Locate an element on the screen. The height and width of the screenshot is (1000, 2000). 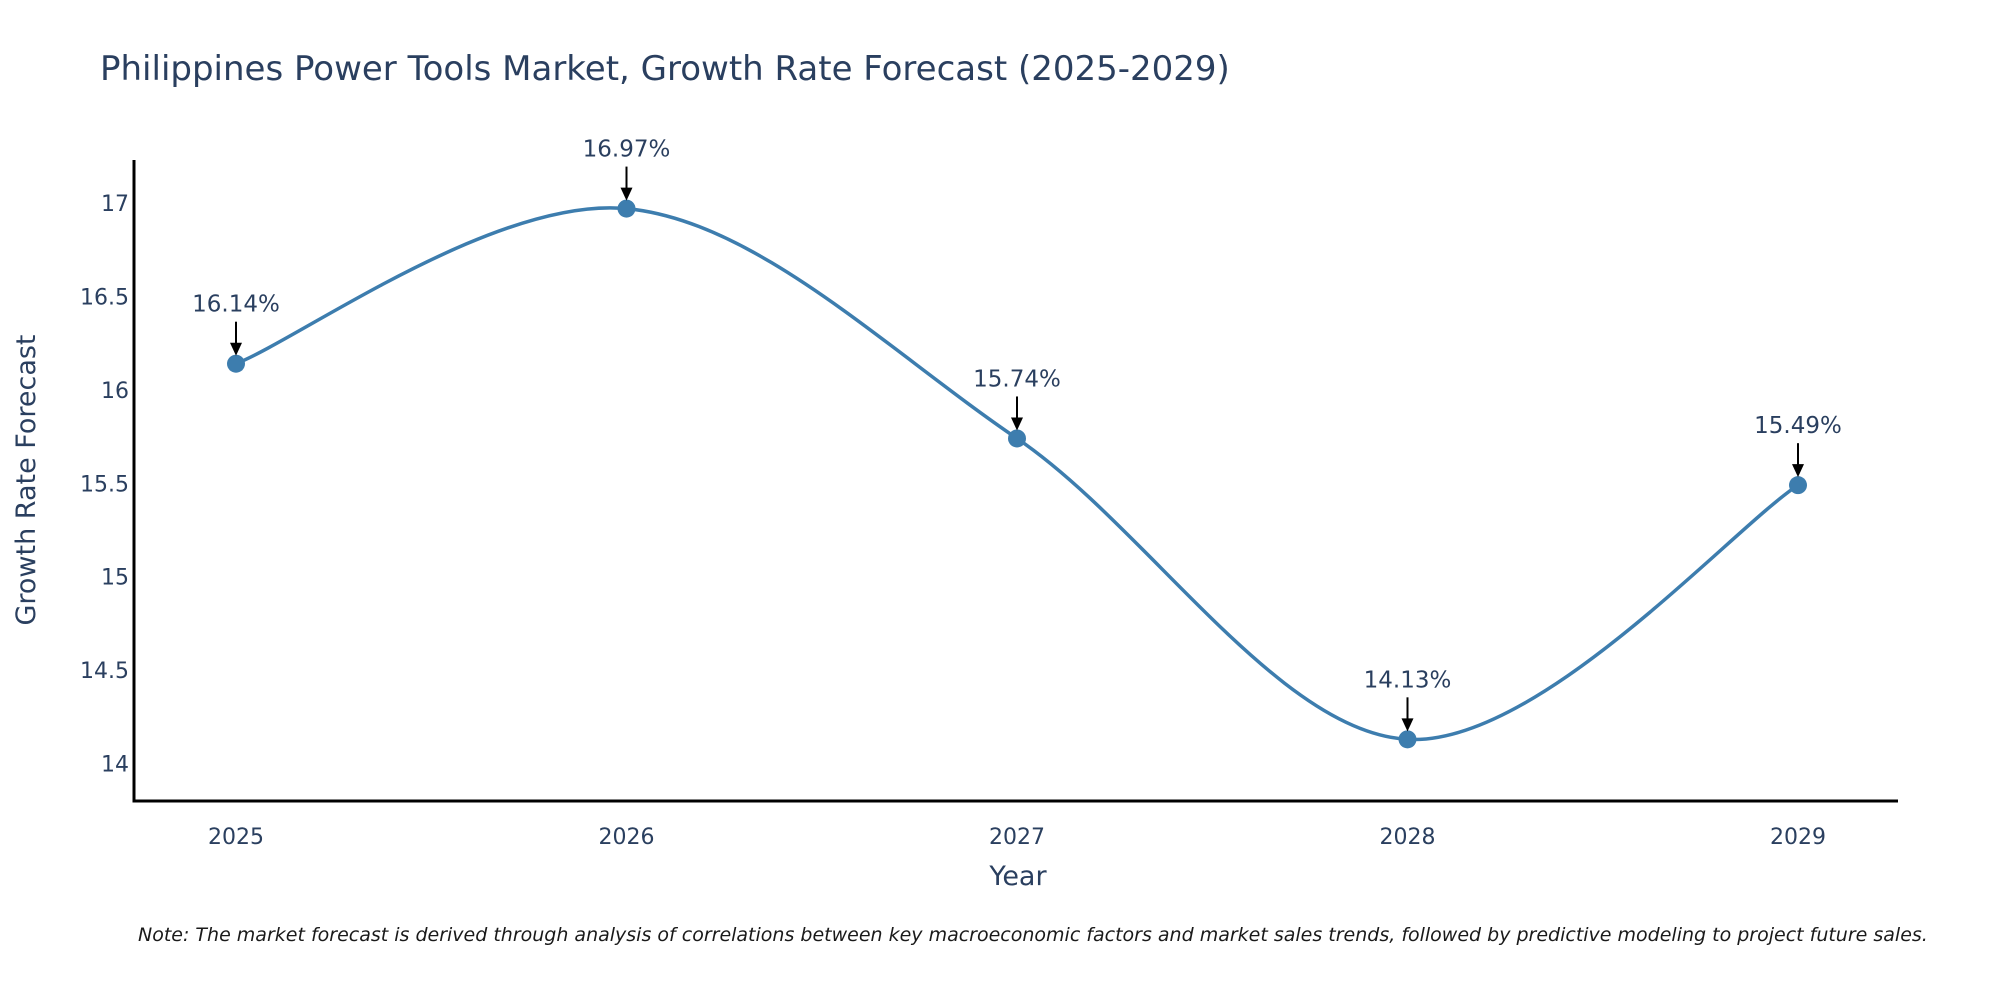
y-tick-label: 16.5 is located at coordinates (104, 297).